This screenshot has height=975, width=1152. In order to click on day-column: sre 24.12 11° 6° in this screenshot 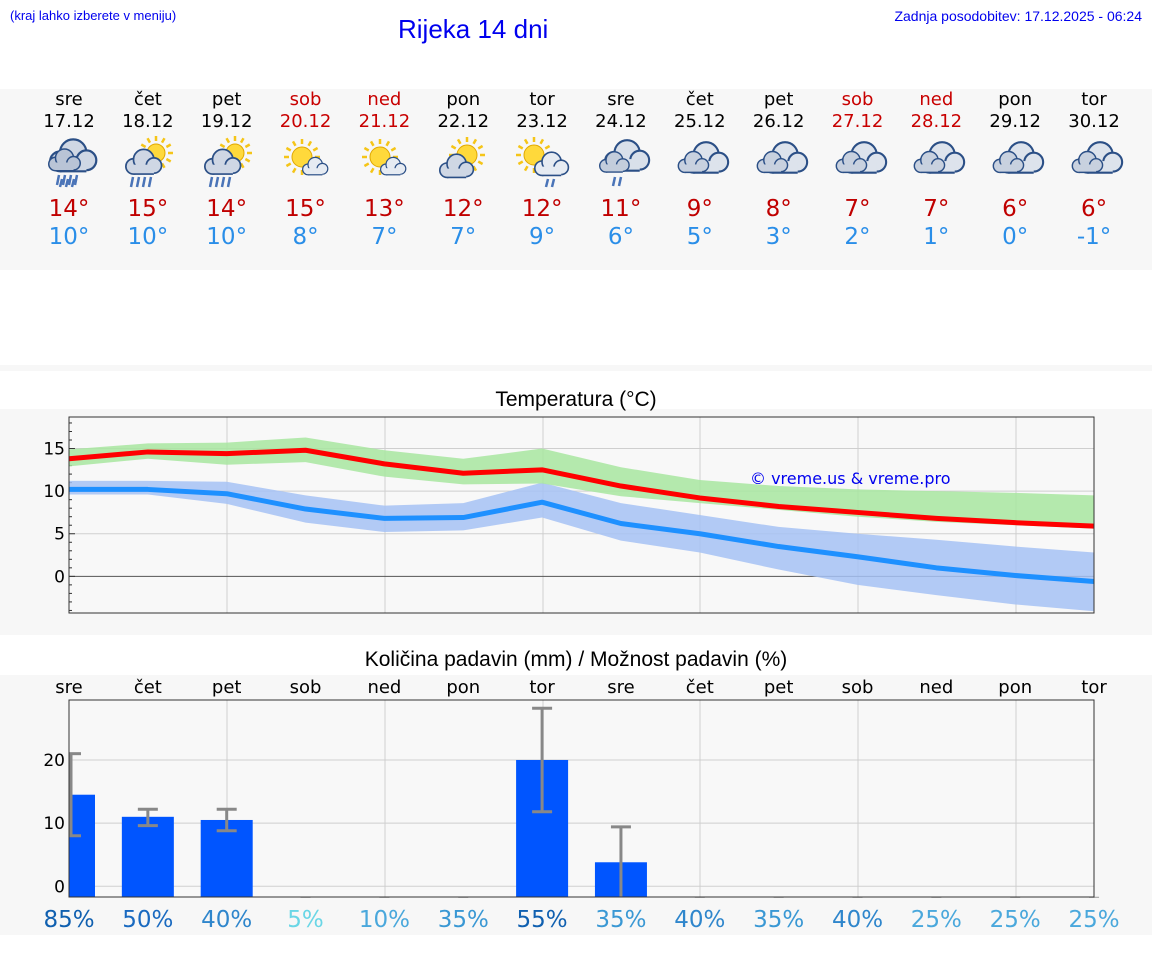, I will do `click(621, 170)`.